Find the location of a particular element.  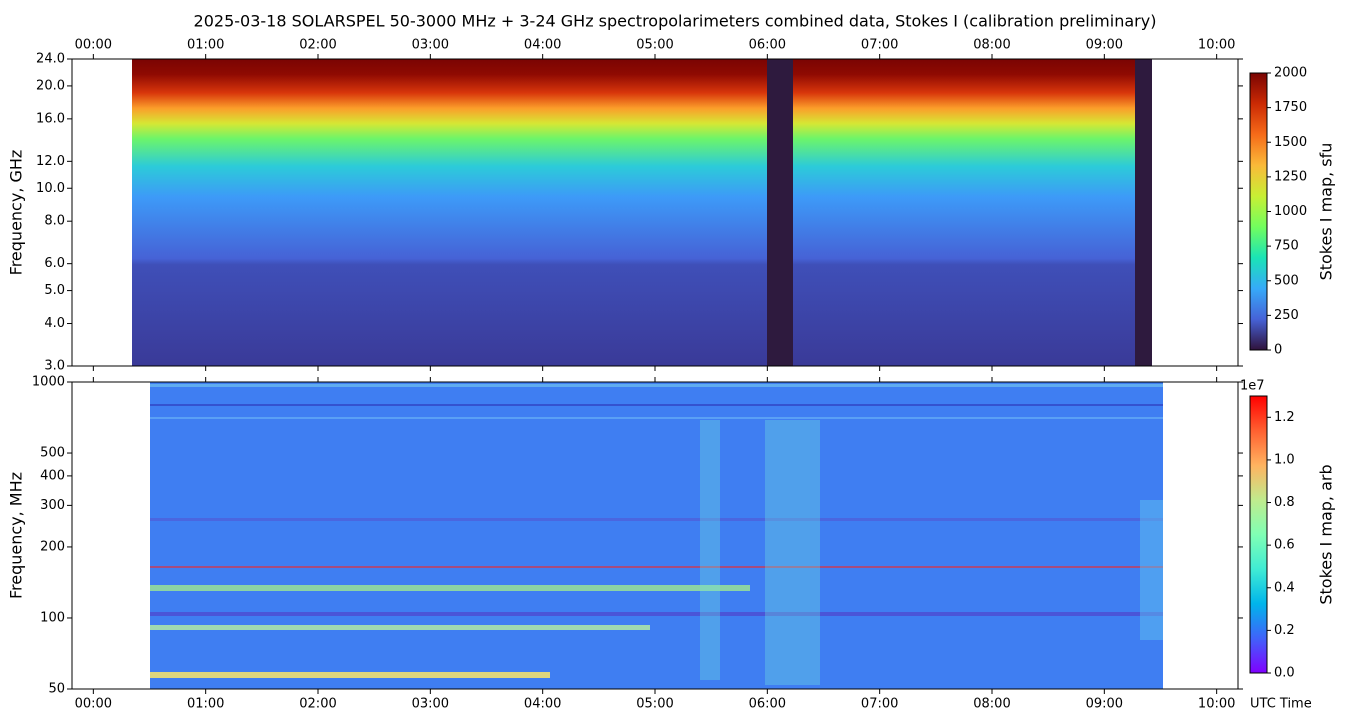

y-axis-label: Frequency, GHz is located at coordinates (16, 213).